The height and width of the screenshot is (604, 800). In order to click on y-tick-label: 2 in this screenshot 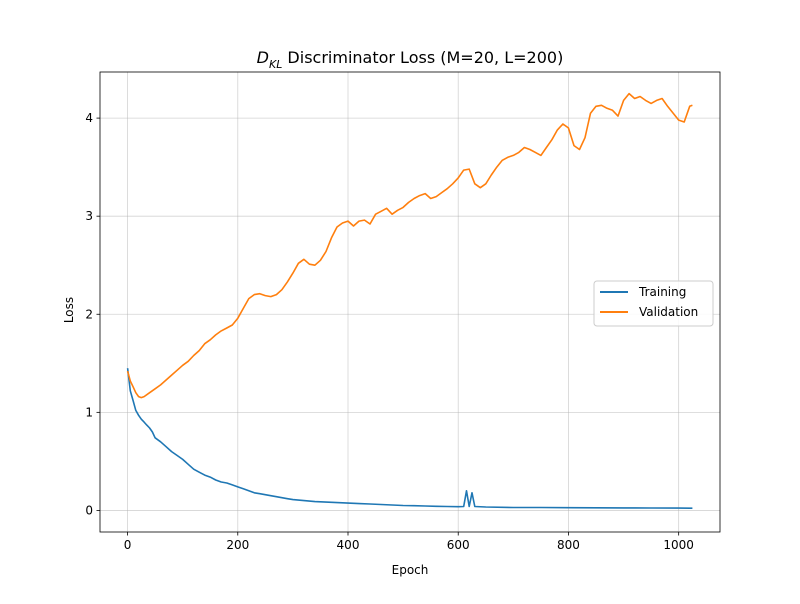, I will do `click(89, 314)`.